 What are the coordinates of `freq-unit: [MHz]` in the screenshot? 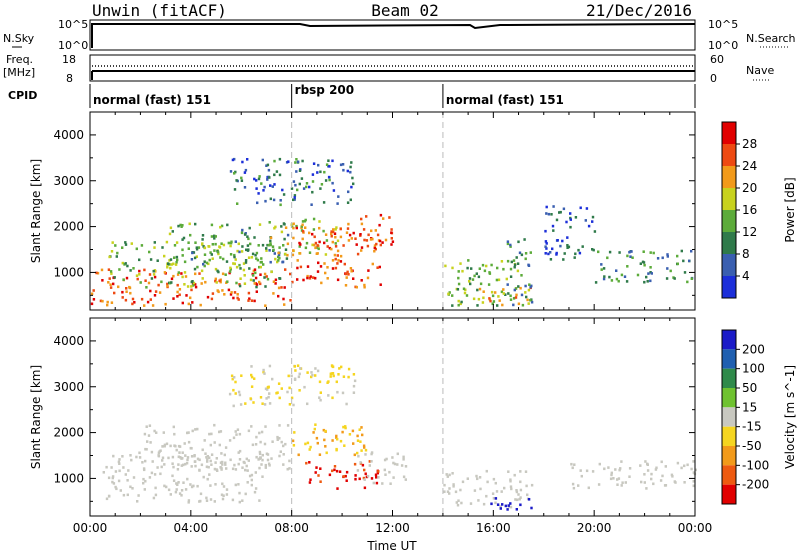 It's located at (19, 72).